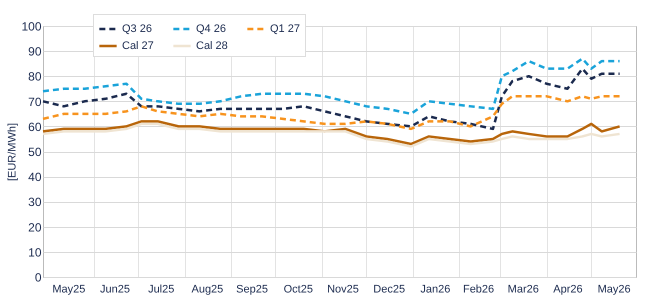 The width and height of the screenshot is (648, 300). What do you see at coordinates (35, 177) in the screenshot?
I see `y-tick-label: 40` at bounding box center [35, 177].